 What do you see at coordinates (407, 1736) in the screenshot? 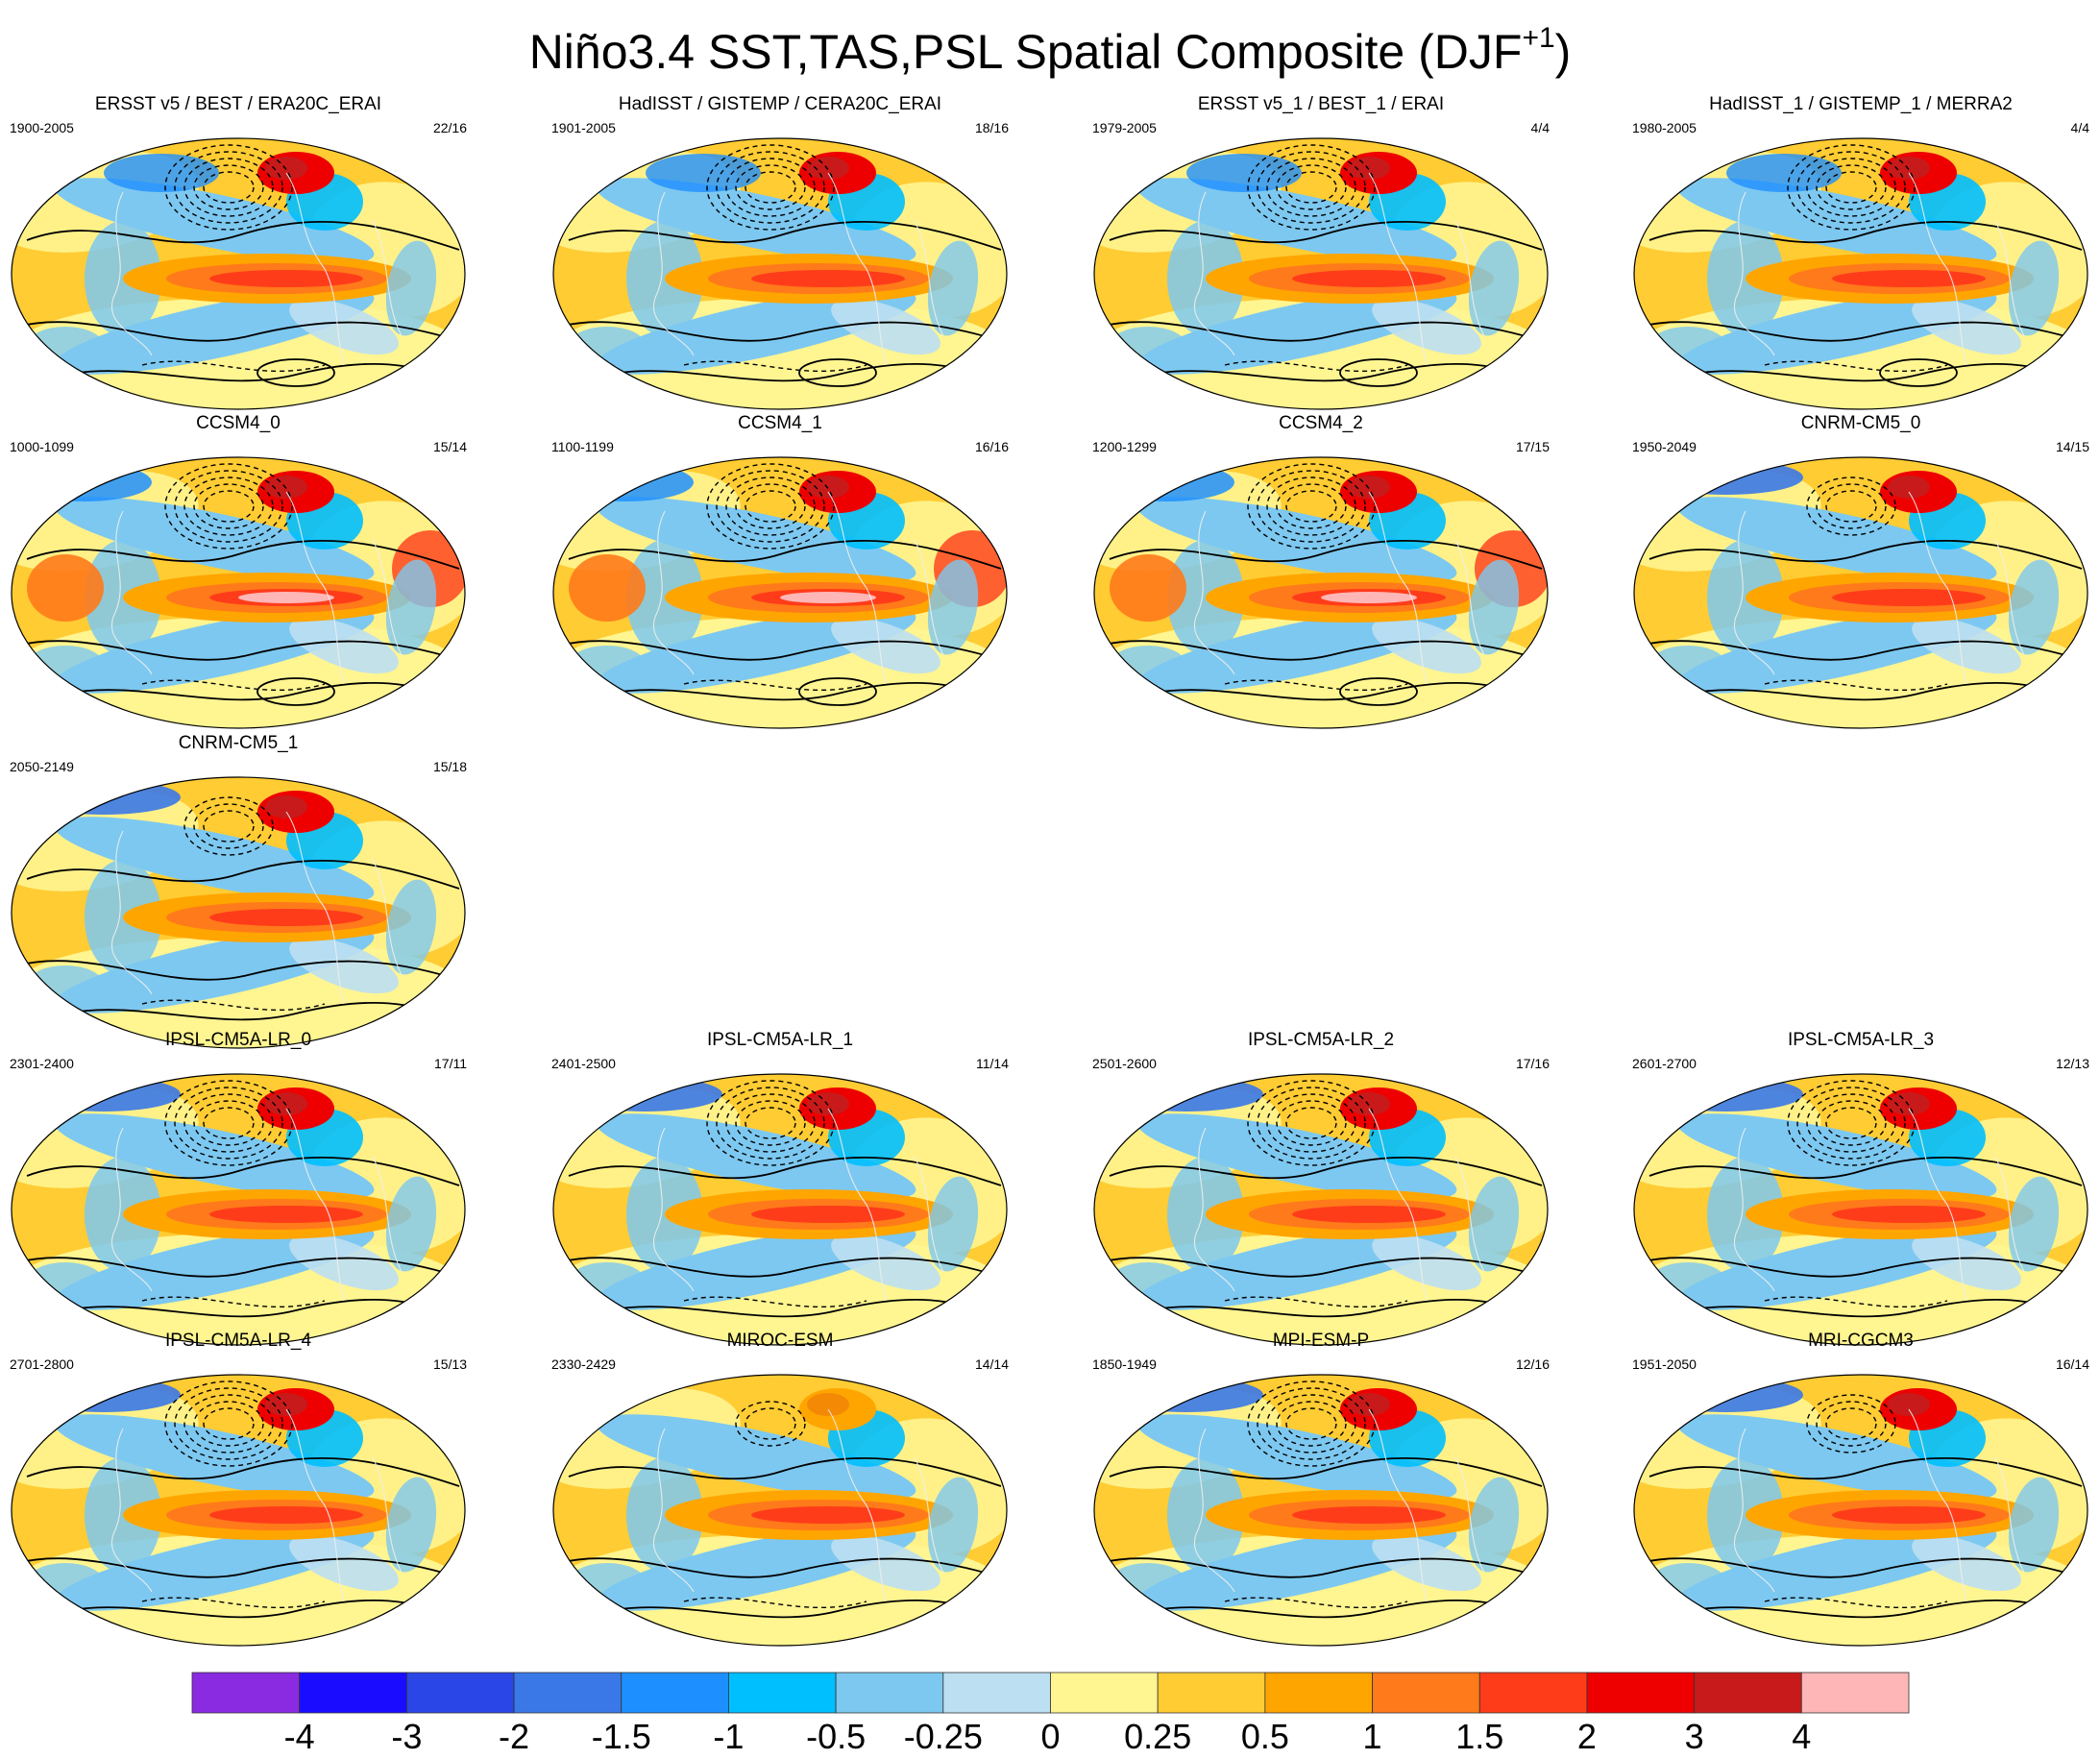
I see `colorbar-tick-label: -3` at bounding box center [407, 1736].